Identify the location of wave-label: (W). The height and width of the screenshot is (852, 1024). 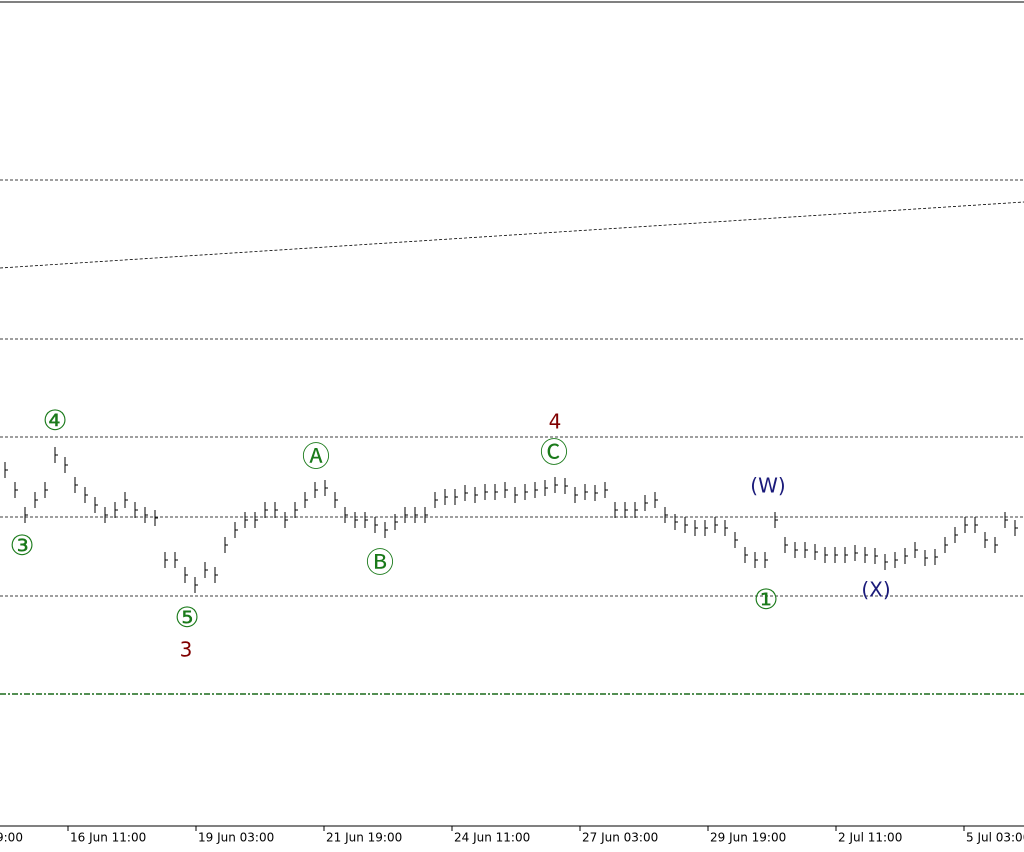
(767, 486).